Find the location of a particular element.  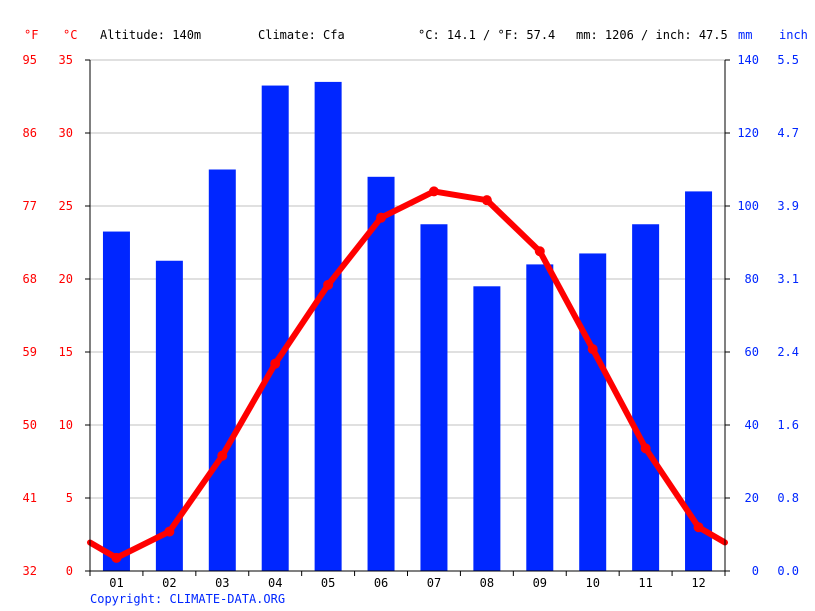

altitude-label: Altitude: 140m is located at coordinates (151, 35).